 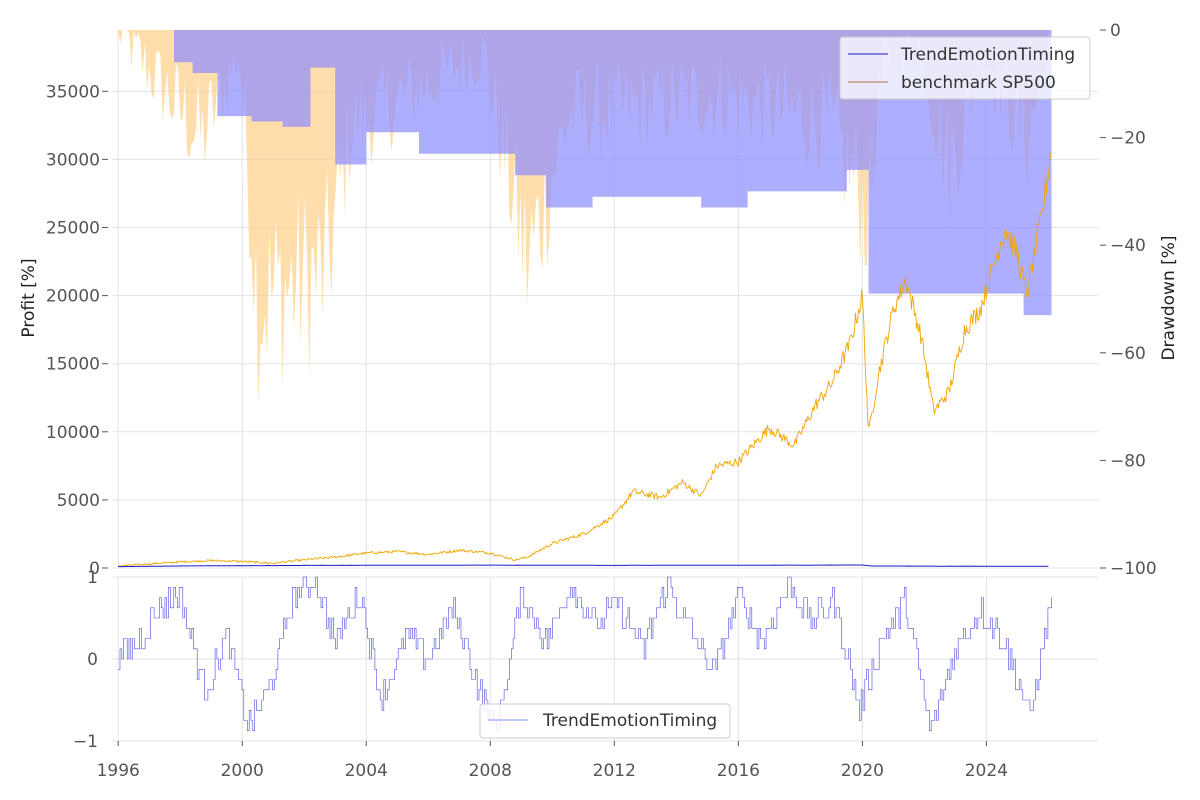 I want to click on y-tick-label: 15000, so click(x=73, y=365).